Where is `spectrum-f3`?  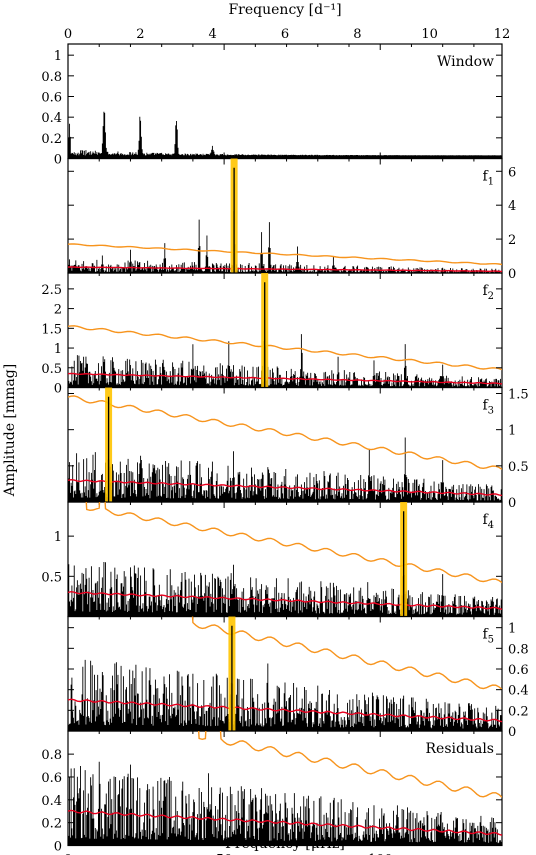
spectrum-f3 is located at coordinates (285, 456).